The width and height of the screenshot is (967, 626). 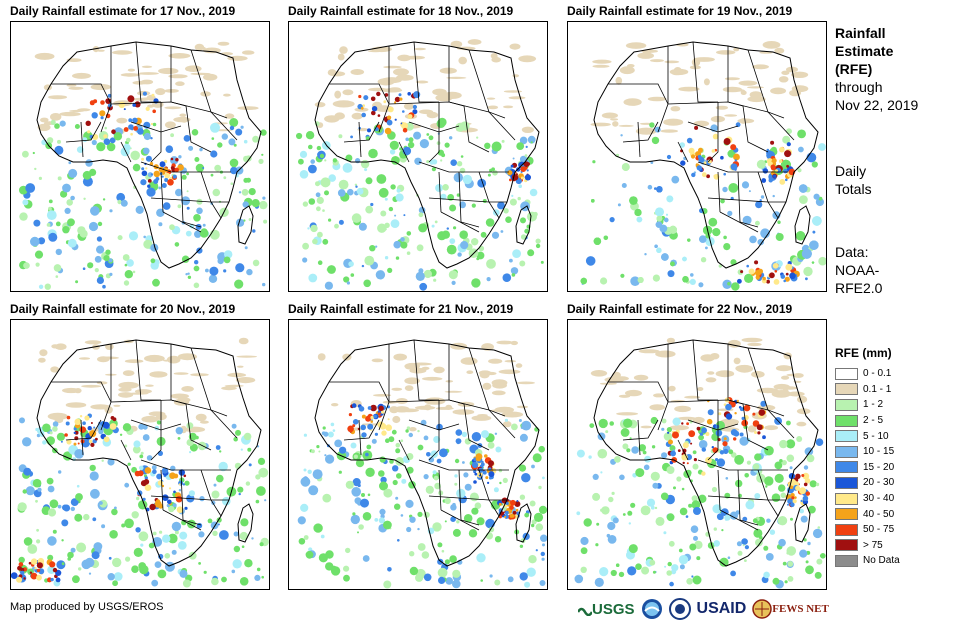 What do you see at coordinates (873, 545) in the screenshot?
I see `legend-label: > 75` at bounding box center [873, 545].